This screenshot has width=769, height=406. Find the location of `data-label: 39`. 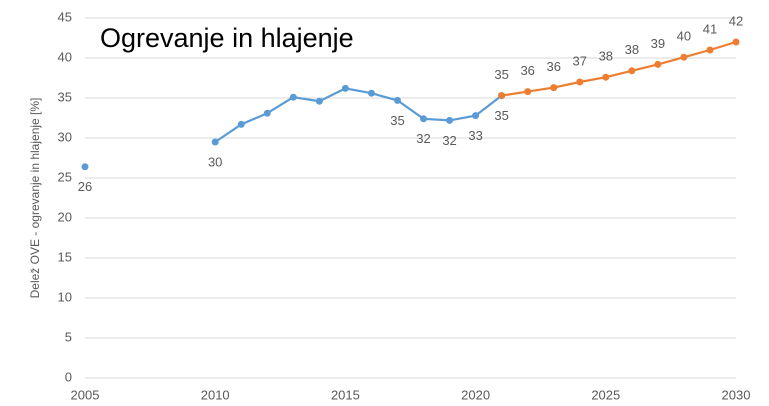

data-label: 39 is located at coordinates (658, 43).